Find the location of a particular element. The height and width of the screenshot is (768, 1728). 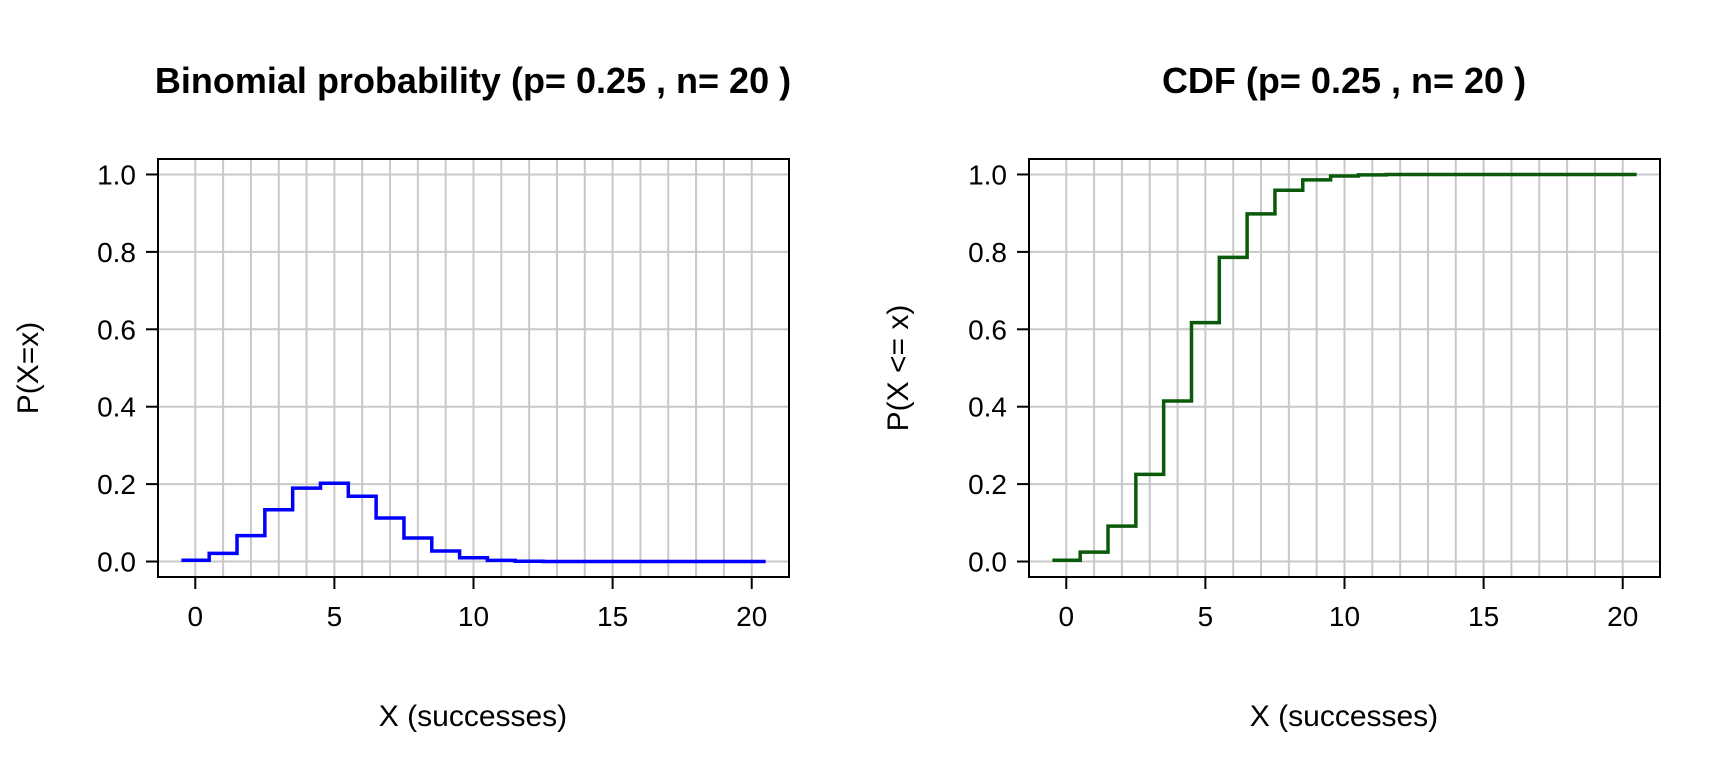

series-line is located at coordinates (473, 522).